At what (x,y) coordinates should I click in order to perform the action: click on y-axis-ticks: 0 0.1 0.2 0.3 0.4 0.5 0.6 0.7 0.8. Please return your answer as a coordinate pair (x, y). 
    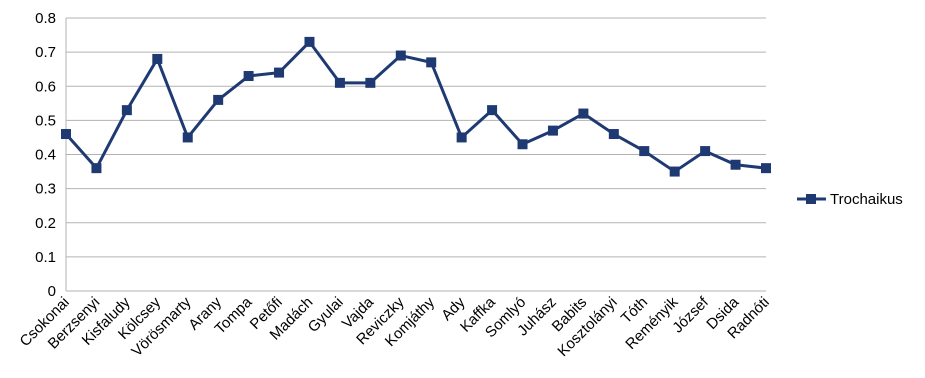
    Looking at the image, I should click on (45, 155).